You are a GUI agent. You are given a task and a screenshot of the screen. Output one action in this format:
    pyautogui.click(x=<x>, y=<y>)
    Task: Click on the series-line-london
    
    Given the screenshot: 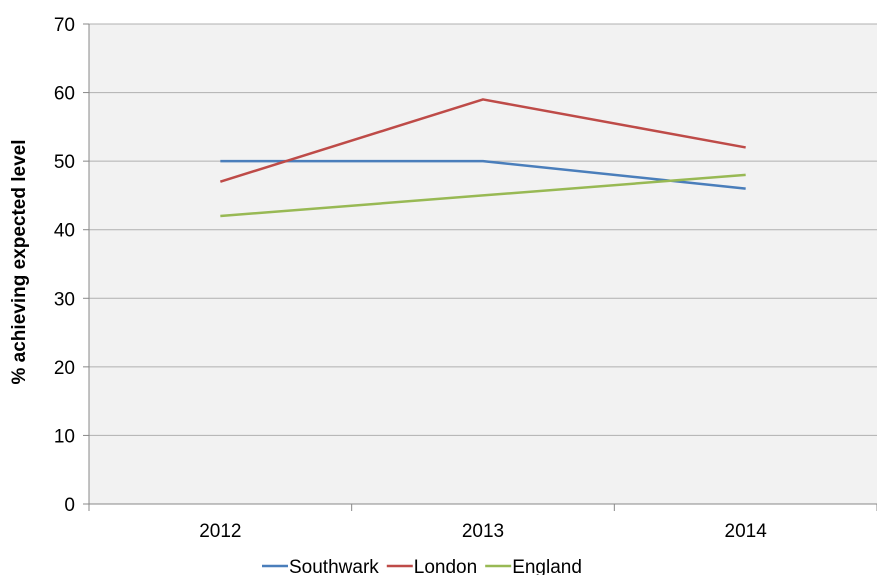 What is the action you would take?
    pyautogui.click(x=482, y=140)
    